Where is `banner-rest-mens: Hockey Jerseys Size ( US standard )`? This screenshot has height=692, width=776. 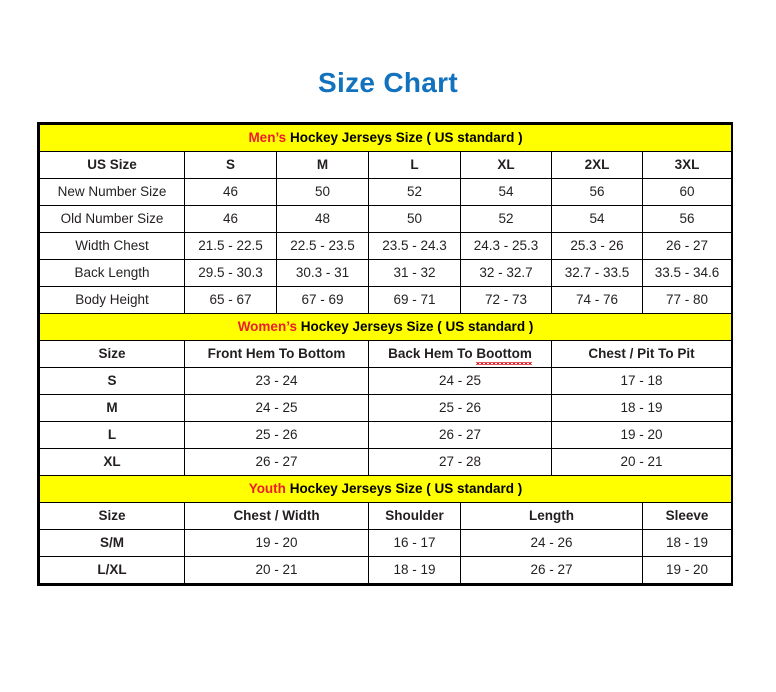
banner-rest-mens: Hockey Jerseys Size ( US standard ) is located at coordinates (404, 137).